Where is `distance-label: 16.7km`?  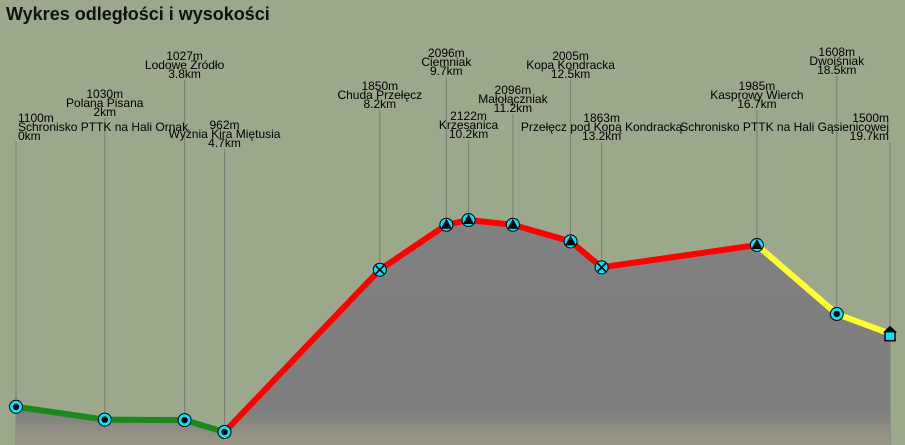 distance-label: 16.7km is located at coordinates (756, 104).